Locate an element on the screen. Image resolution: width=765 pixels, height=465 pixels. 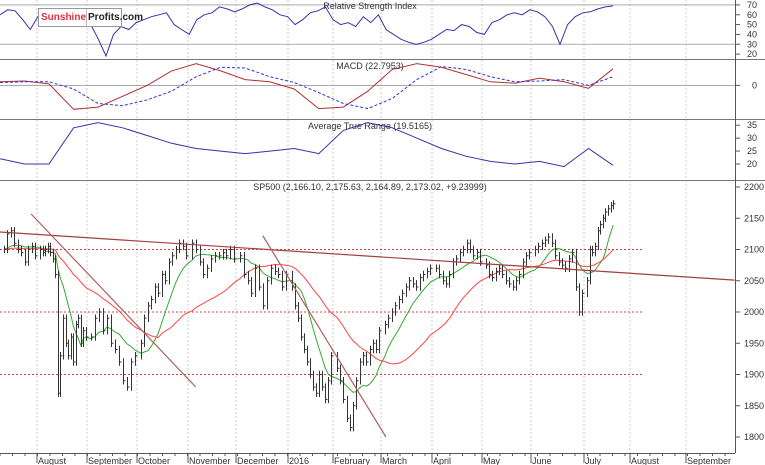
logo-part-1: Sunshine is located at coordinates (64, 17).